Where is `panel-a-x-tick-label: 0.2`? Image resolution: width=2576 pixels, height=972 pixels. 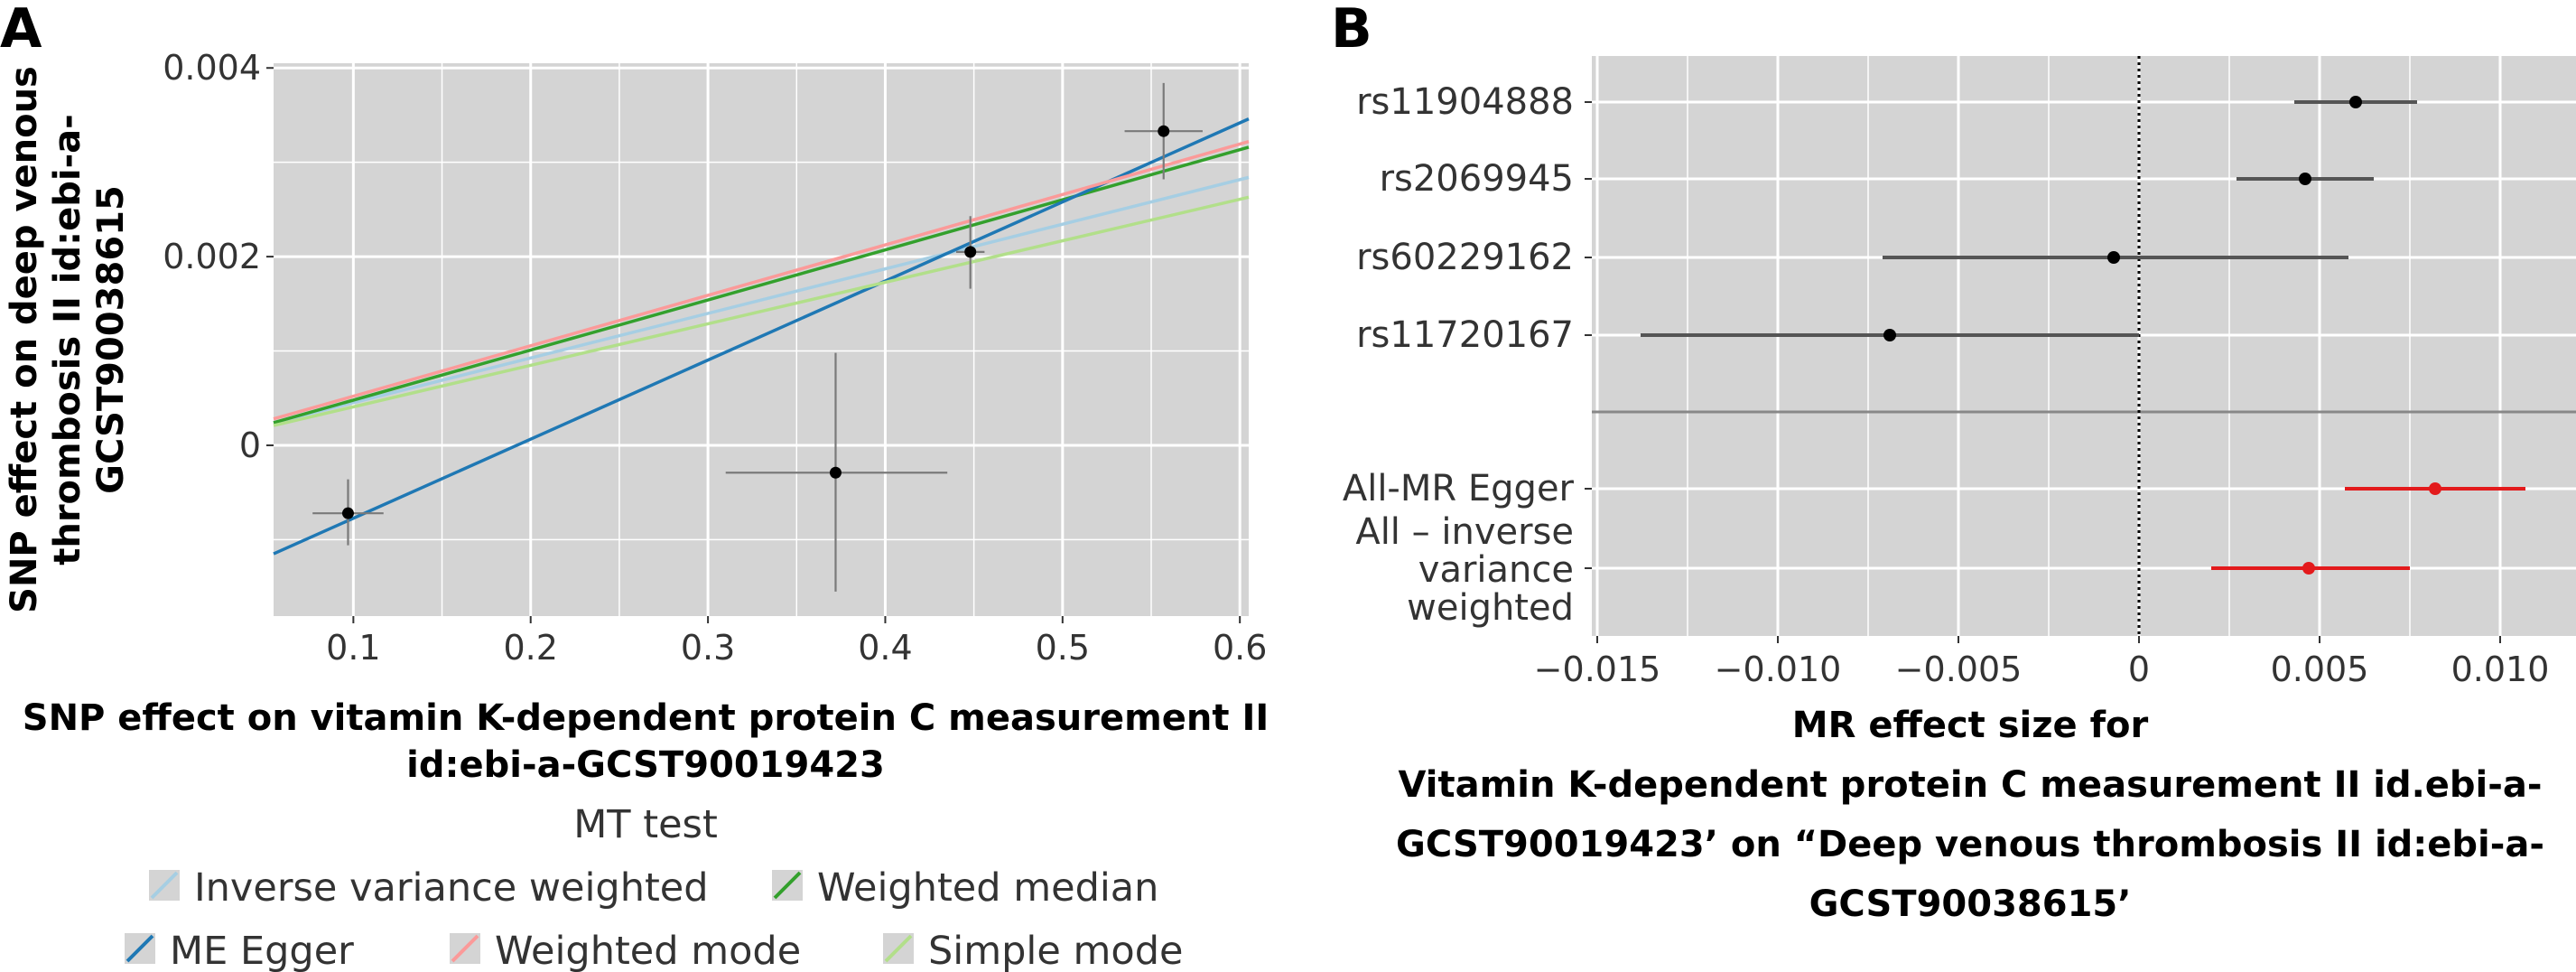
panel-a-x-tick-label: 0.2 is located at coordinates (531, 648).